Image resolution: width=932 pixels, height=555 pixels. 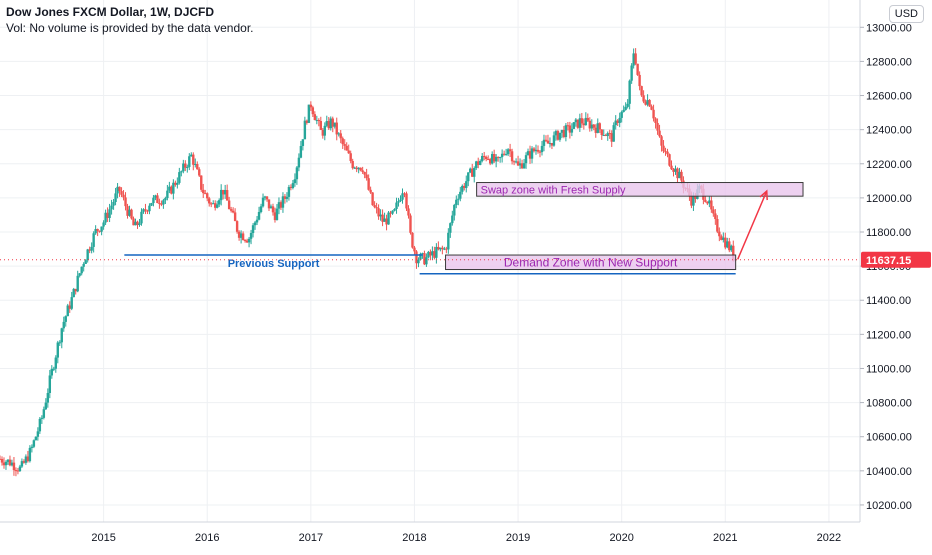 What do you see at coordinates (591, 262) in the screenshot?
I see `demand-zone-rect` at bounding box center [591, 262].